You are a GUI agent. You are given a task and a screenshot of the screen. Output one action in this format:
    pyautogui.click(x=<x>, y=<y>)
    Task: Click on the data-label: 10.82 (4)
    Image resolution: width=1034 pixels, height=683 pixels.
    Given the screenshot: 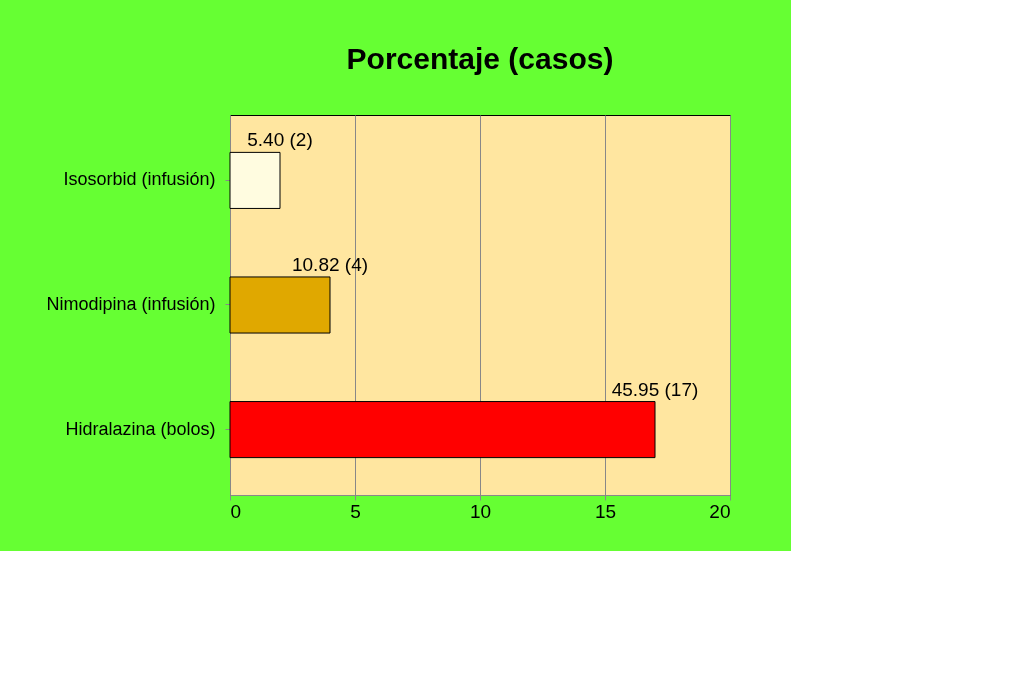 What is the action you would take?
    pyautogui.click(x=330, y=264)
    